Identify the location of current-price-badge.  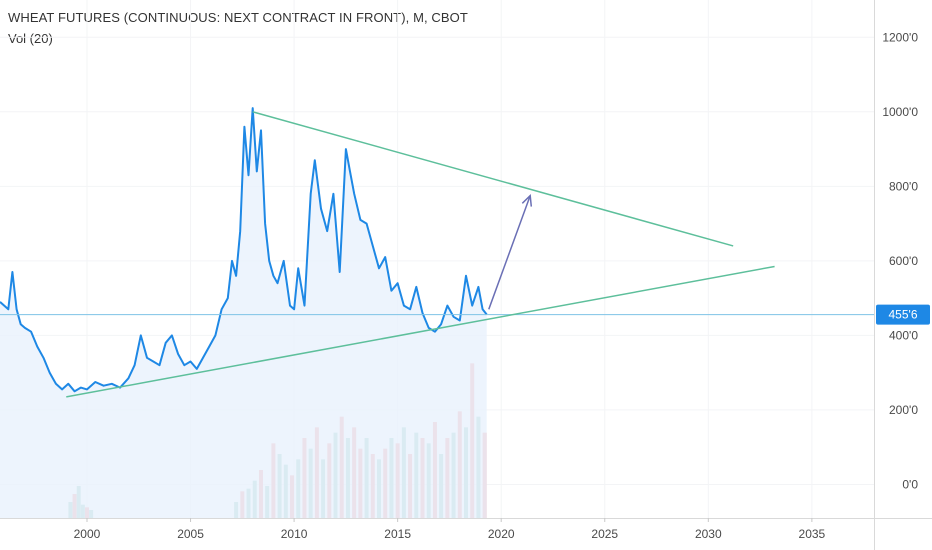
(903, 314).